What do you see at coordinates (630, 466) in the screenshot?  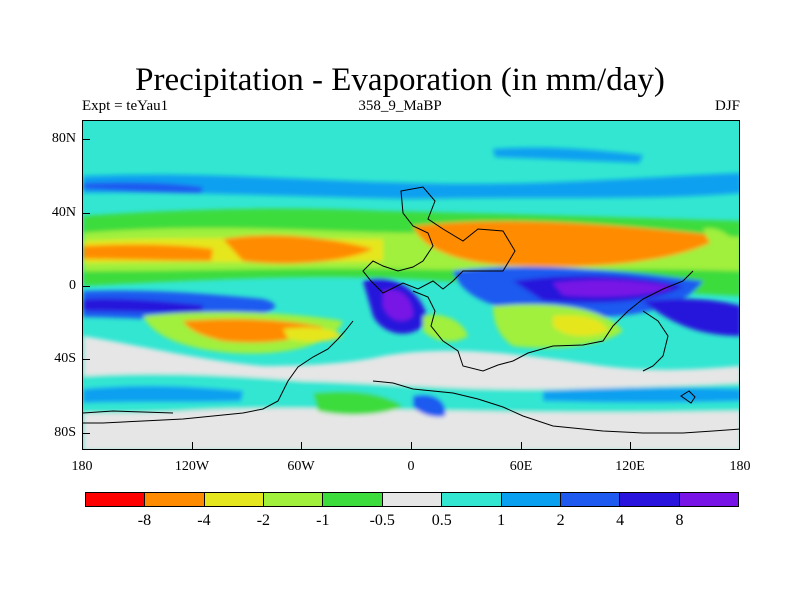 I see `lon-tick-label: 120E` at bounding box center [630, 466].